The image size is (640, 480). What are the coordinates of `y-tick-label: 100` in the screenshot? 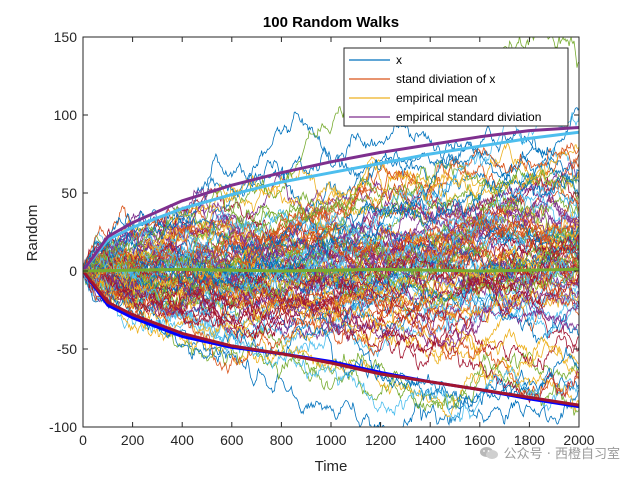 It's located at (66, 115).